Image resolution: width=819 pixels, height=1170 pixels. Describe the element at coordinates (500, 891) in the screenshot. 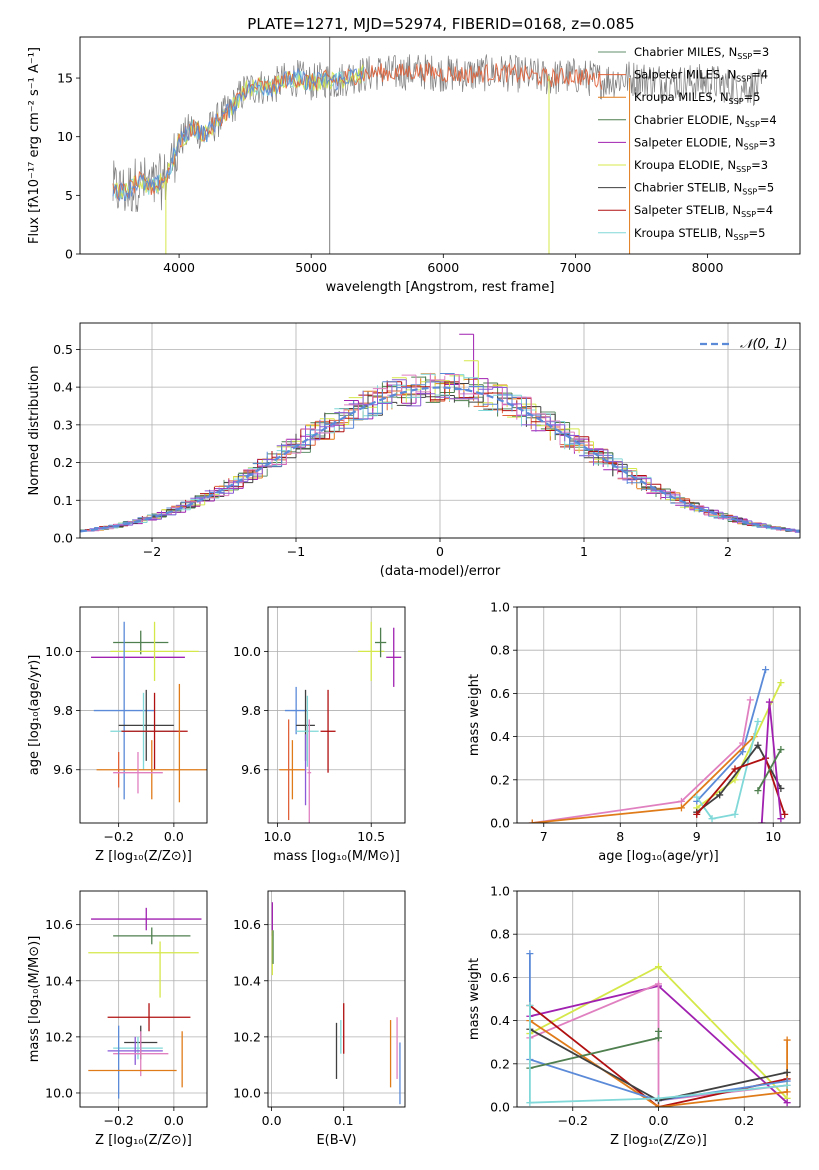

I see `y-tick-label: 1.0` at that location.